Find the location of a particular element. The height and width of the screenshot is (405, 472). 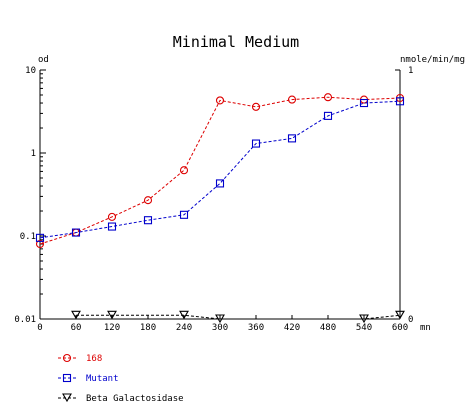

x-axis-label: mn is located at coordinates (425, 328).